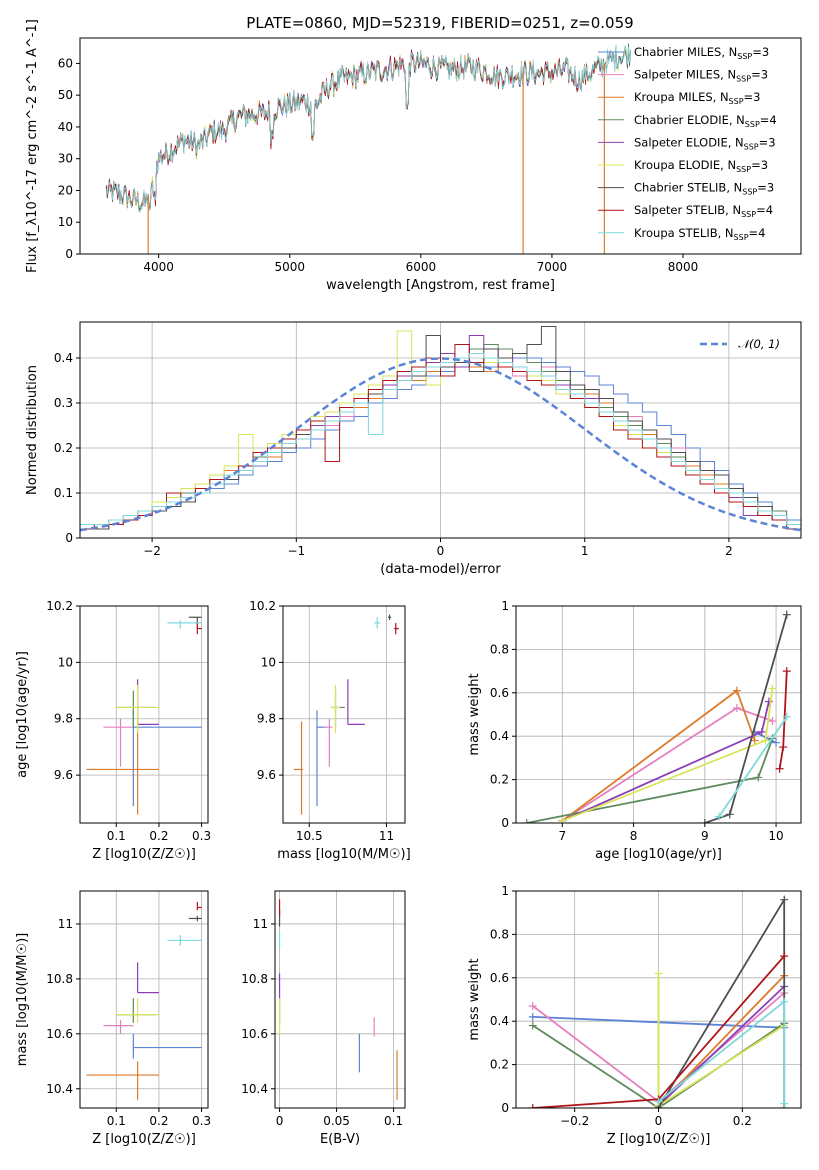 The width and height of the screenshot is (819, 1170). What do you see at coordinates (701, 76) in the screenshot?
I see `legend-entry: Salpeter MILES, NSSP=3` at bounding box center [701, 76].